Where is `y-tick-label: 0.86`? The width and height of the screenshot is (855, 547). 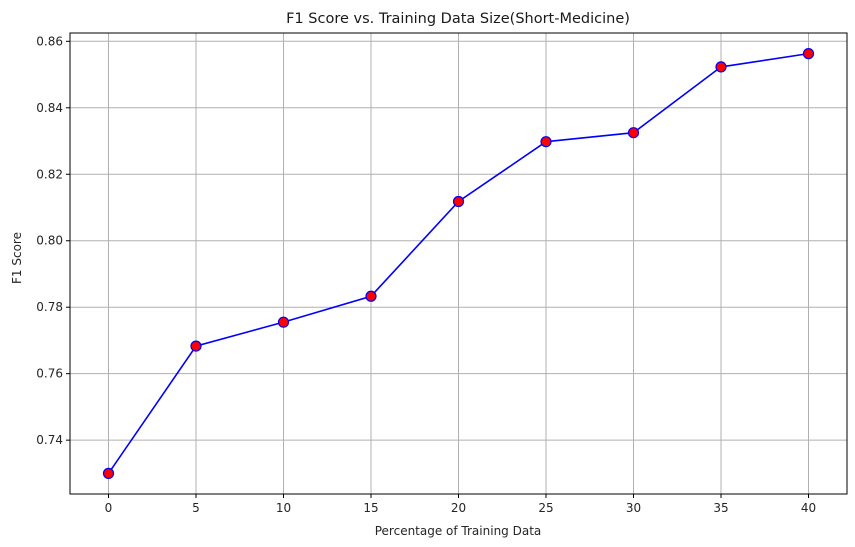
y-tick-label: 0.86 is located at coordinates (49, 41).